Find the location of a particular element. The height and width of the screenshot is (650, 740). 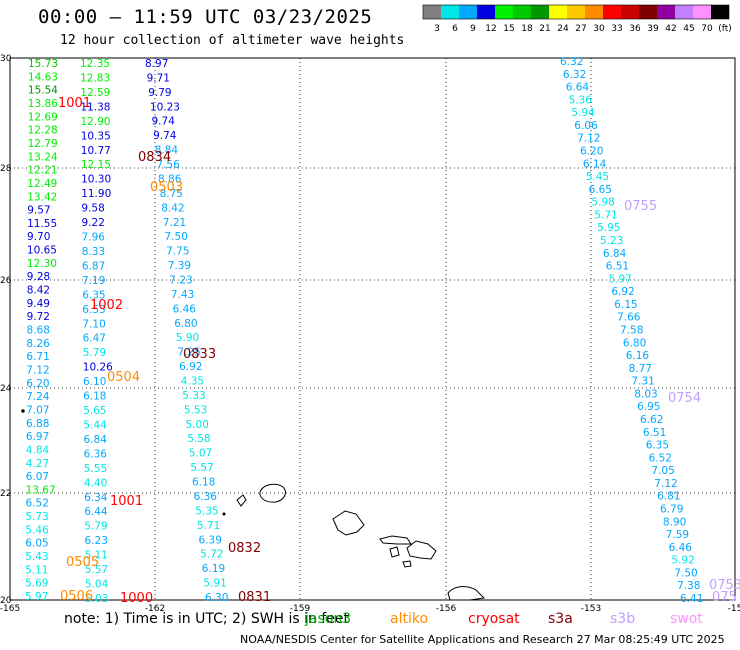

track-mid-reading: 11.38 is located at coordinates (95, 107).